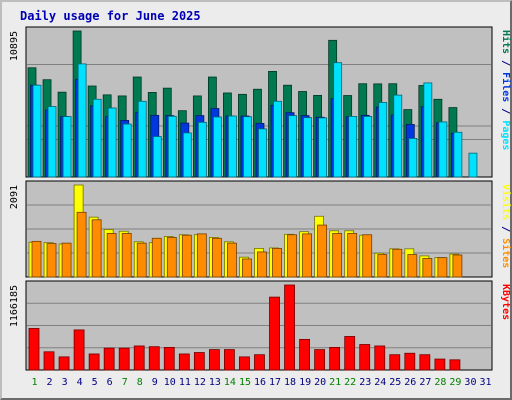  I want to click on chart-title: Daily usage for June 2025, so click(110, 16).